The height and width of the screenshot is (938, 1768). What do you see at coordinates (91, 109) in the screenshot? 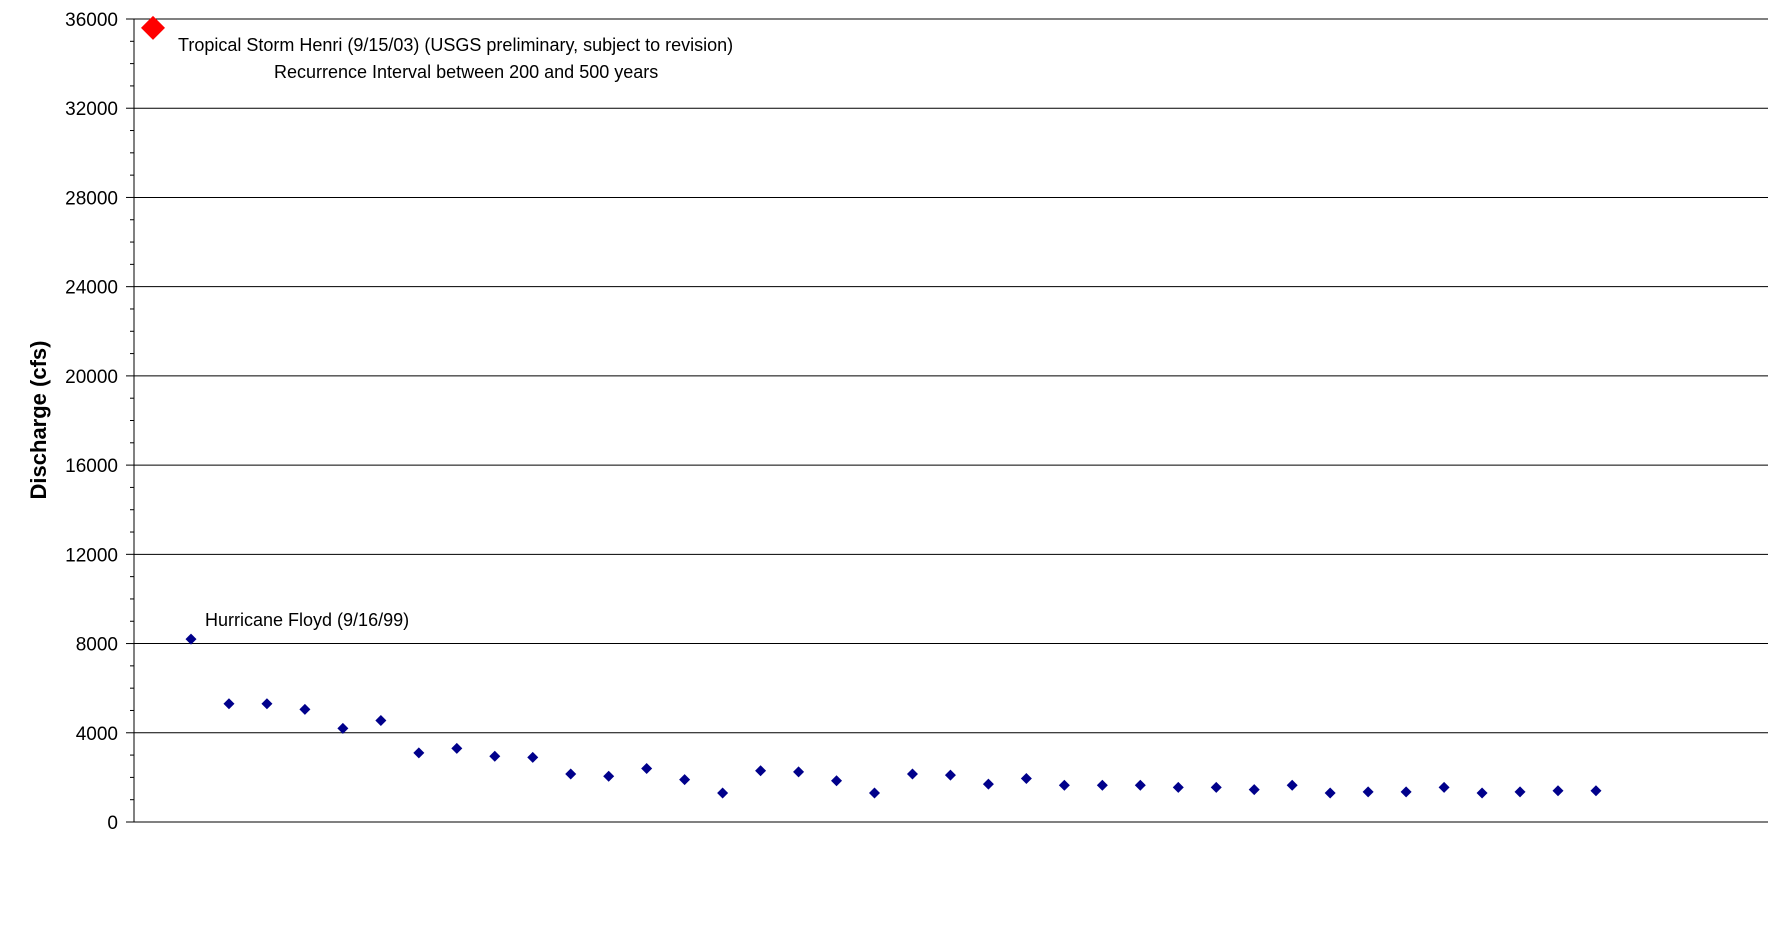
I see `y-tick-label: 32000` at bounding box center [91, 109].